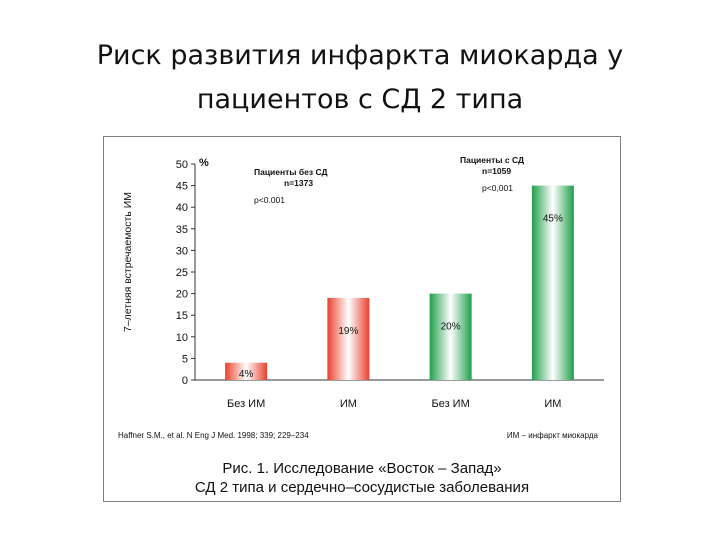  I want to click on y-tick-label: 10, so click(182, 338).